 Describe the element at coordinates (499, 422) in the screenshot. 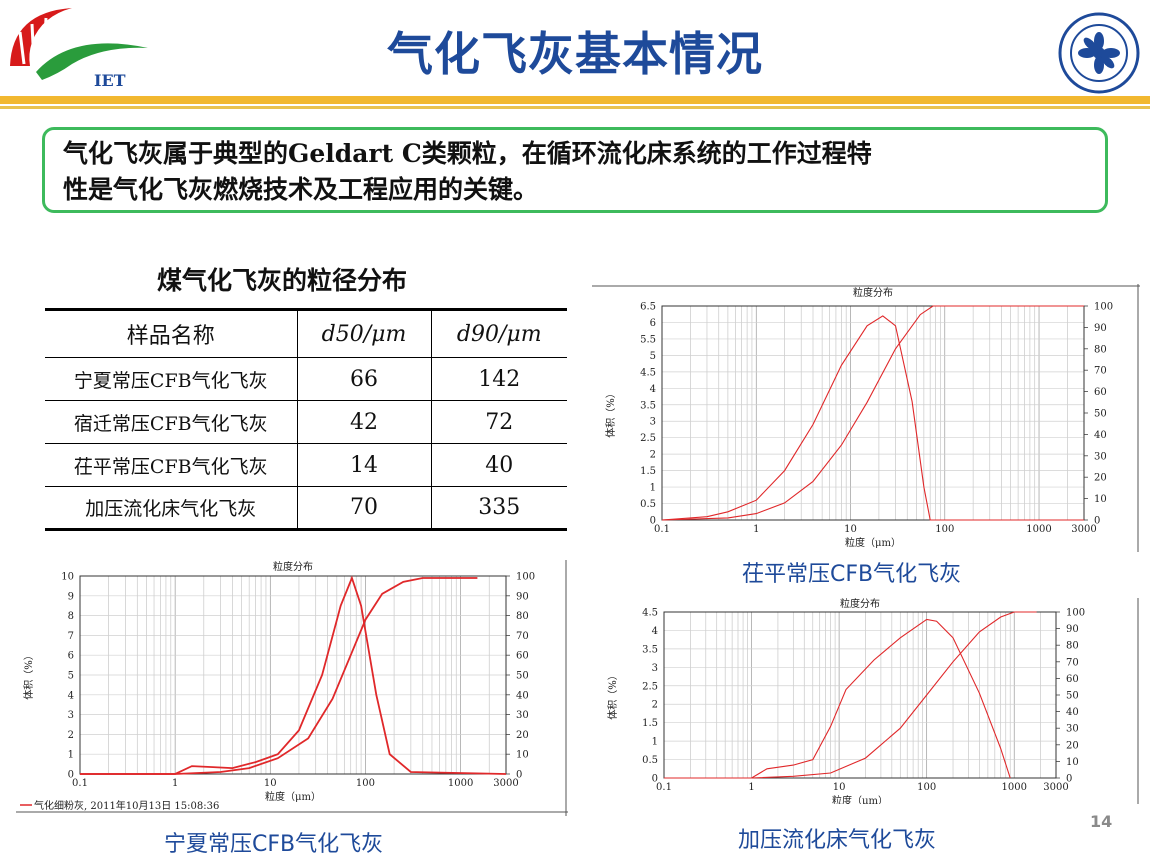

I see `d90-value: 72` at that location.